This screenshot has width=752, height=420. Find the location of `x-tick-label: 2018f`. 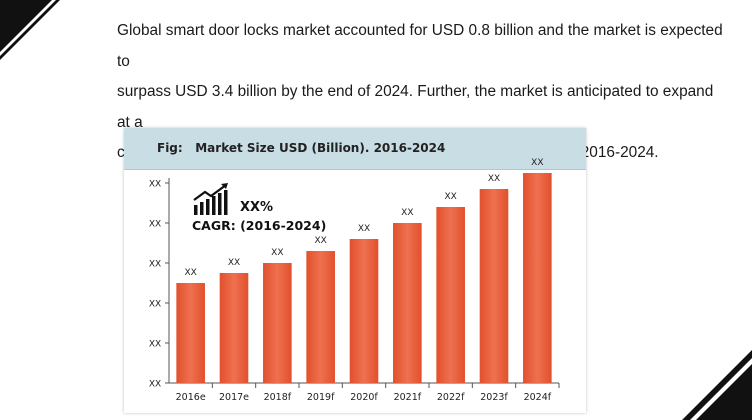

x-tick-label: 2018f is located at coordinates (278, 397).